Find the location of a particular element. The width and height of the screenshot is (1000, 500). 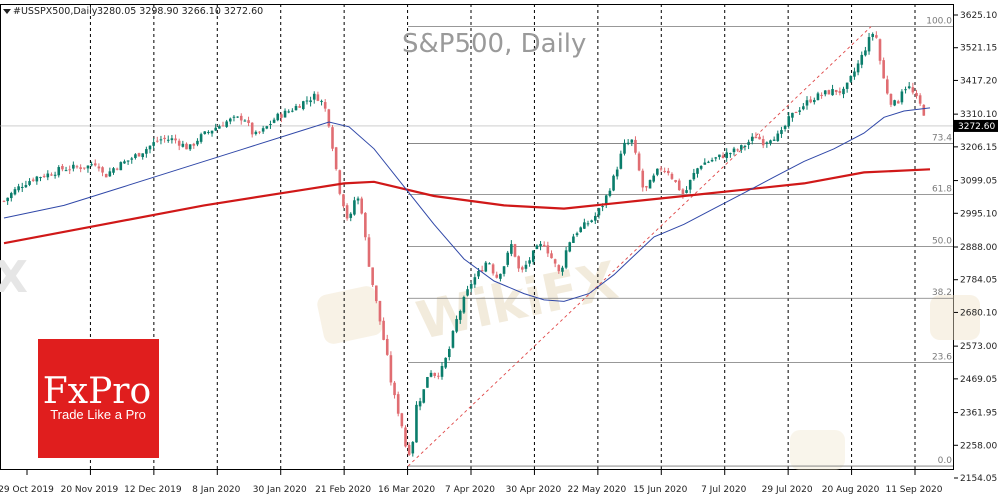

date-tick-label: 7 Jul 2020 is located at coordinates (723, 490).